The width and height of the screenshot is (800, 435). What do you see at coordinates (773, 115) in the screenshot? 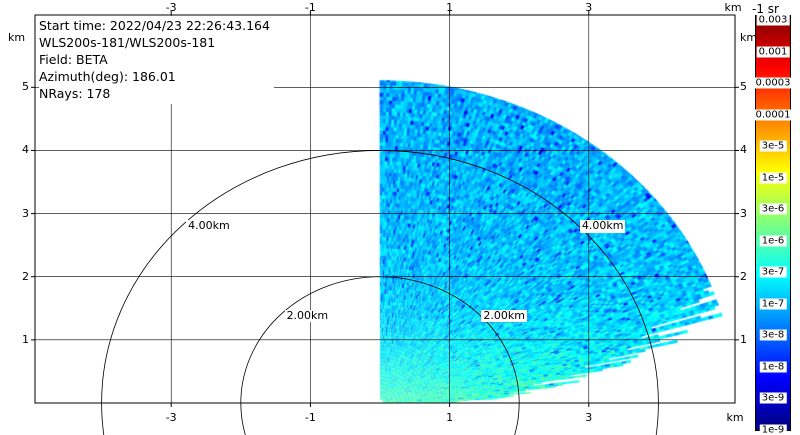
I see `colorbar-tick-label: 0.0001` at bounding box center [773, 115].